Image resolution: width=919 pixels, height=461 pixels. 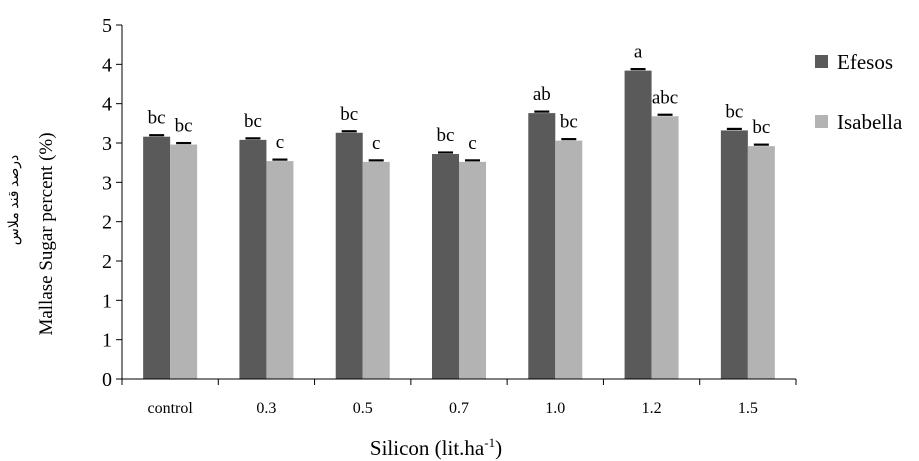 I want to click on significance-letter: a, so click(x=638, y=52).